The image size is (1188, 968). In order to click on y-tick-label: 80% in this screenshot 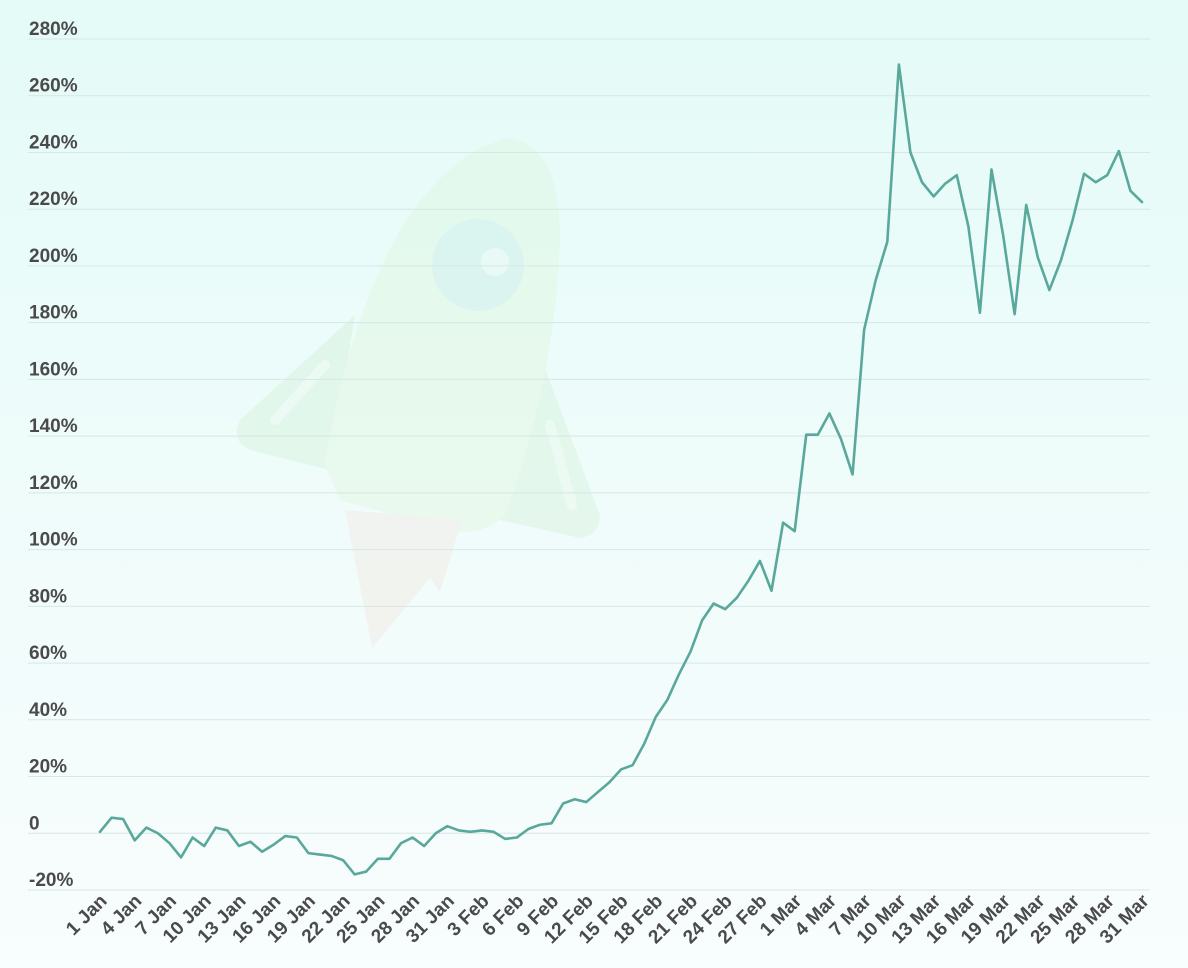, I will do `click(48, 596)`.